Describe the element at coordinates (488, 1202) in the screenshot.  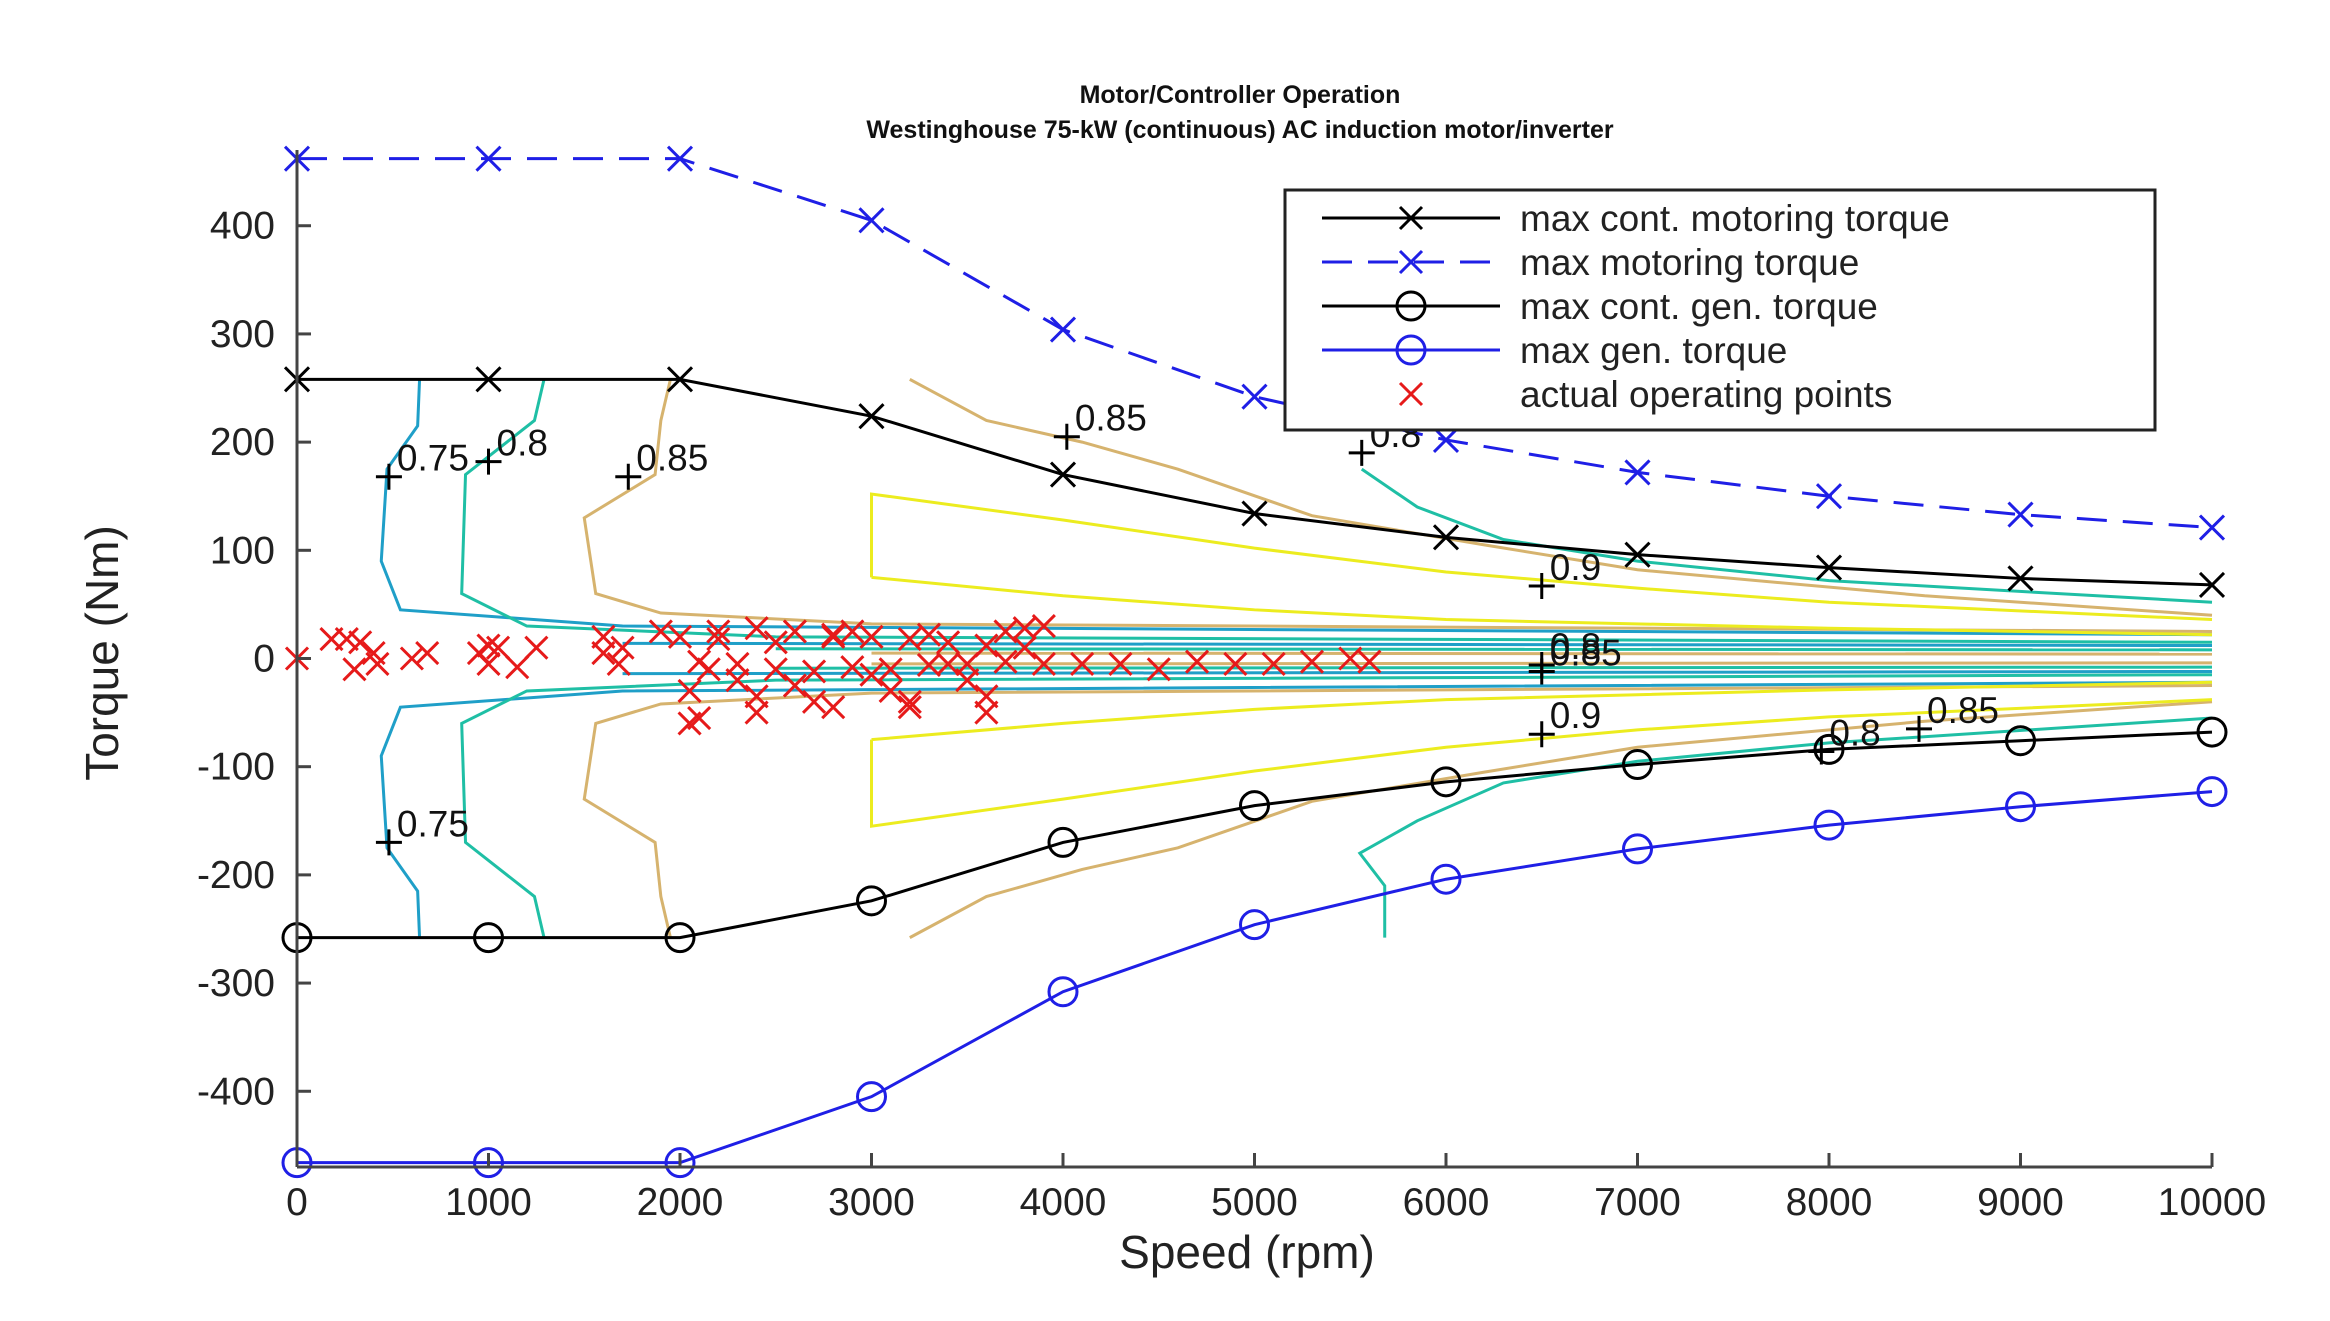
I see `x-tick-label: 1000` at that location.